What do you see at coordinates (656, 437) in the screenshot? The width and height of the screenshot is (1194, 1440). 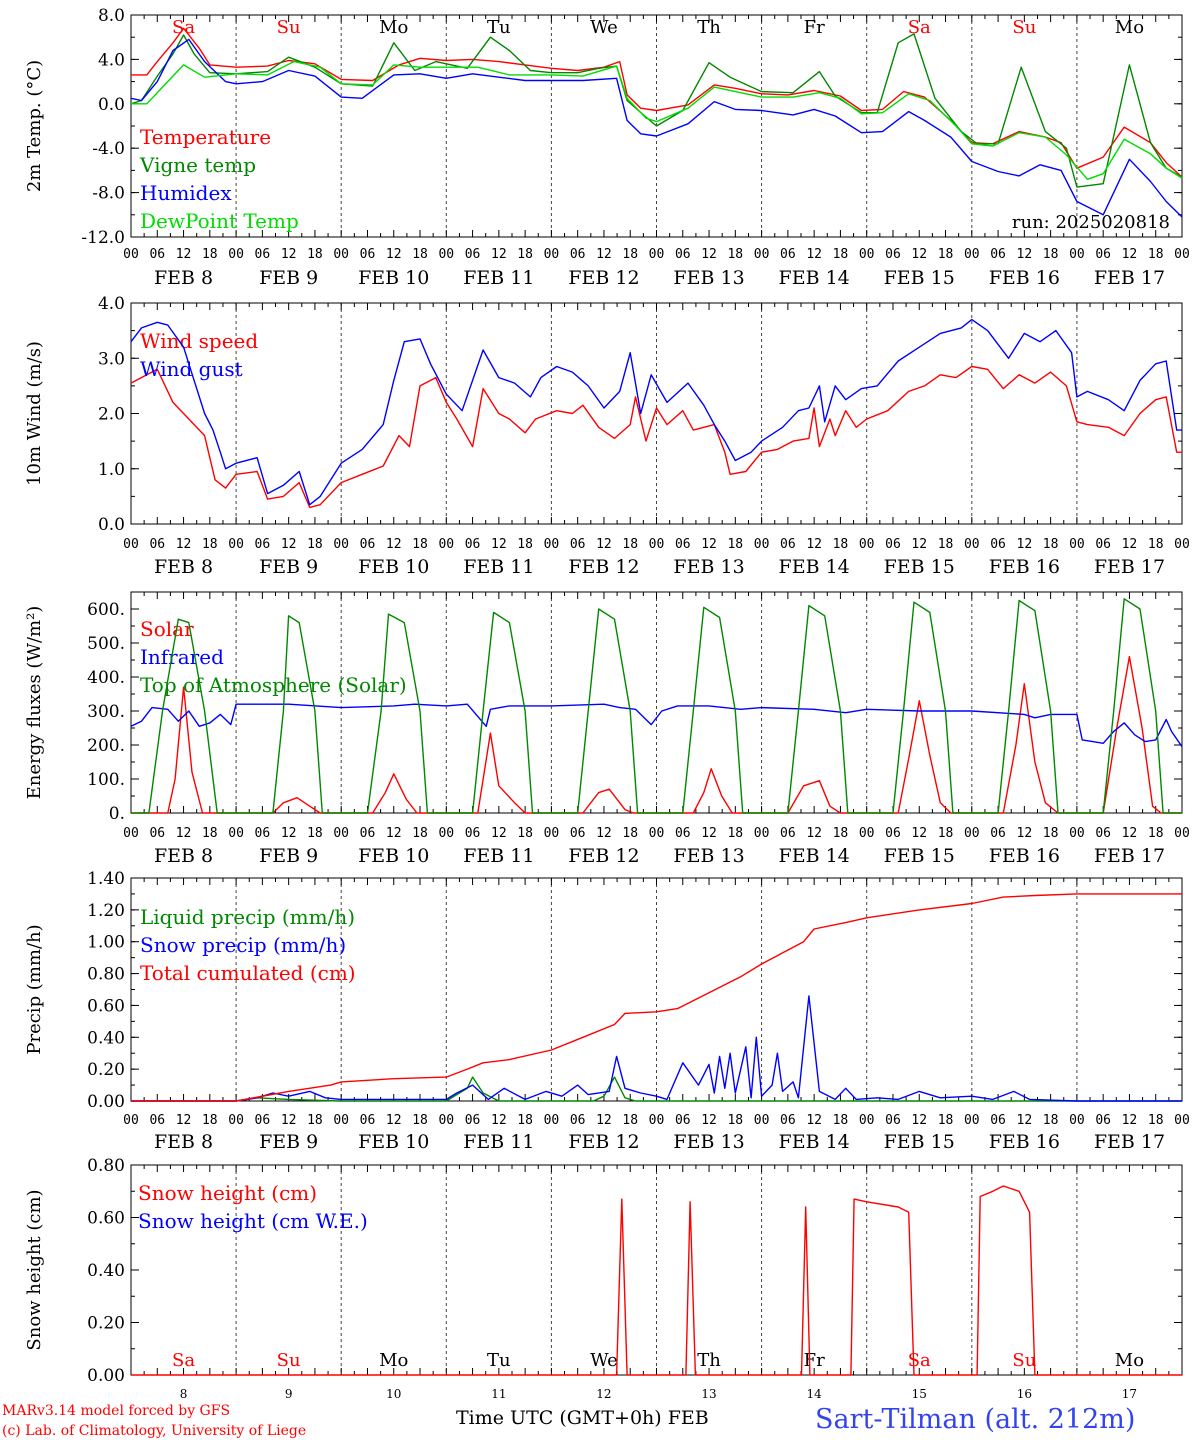 I see `series-line-wind-speed` at bounding box center [656, 437].